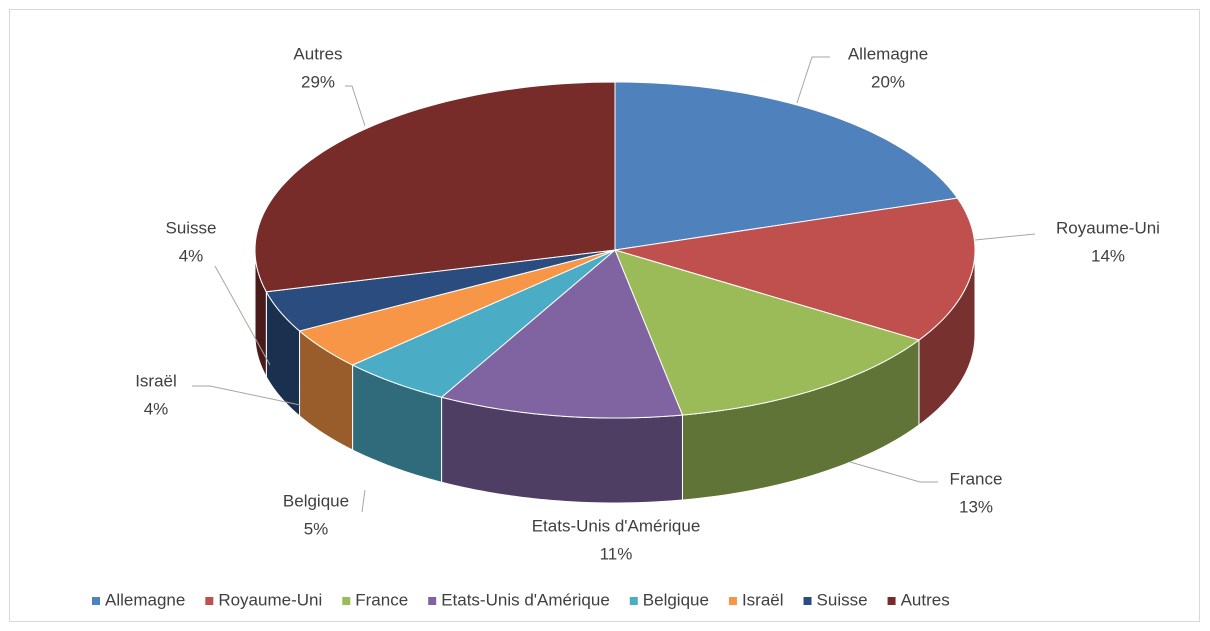 The image size is (1210, 631). Describe the element at coordinates (156, 380) in the screenshot. I see `data-label-name: Israël` at that location.